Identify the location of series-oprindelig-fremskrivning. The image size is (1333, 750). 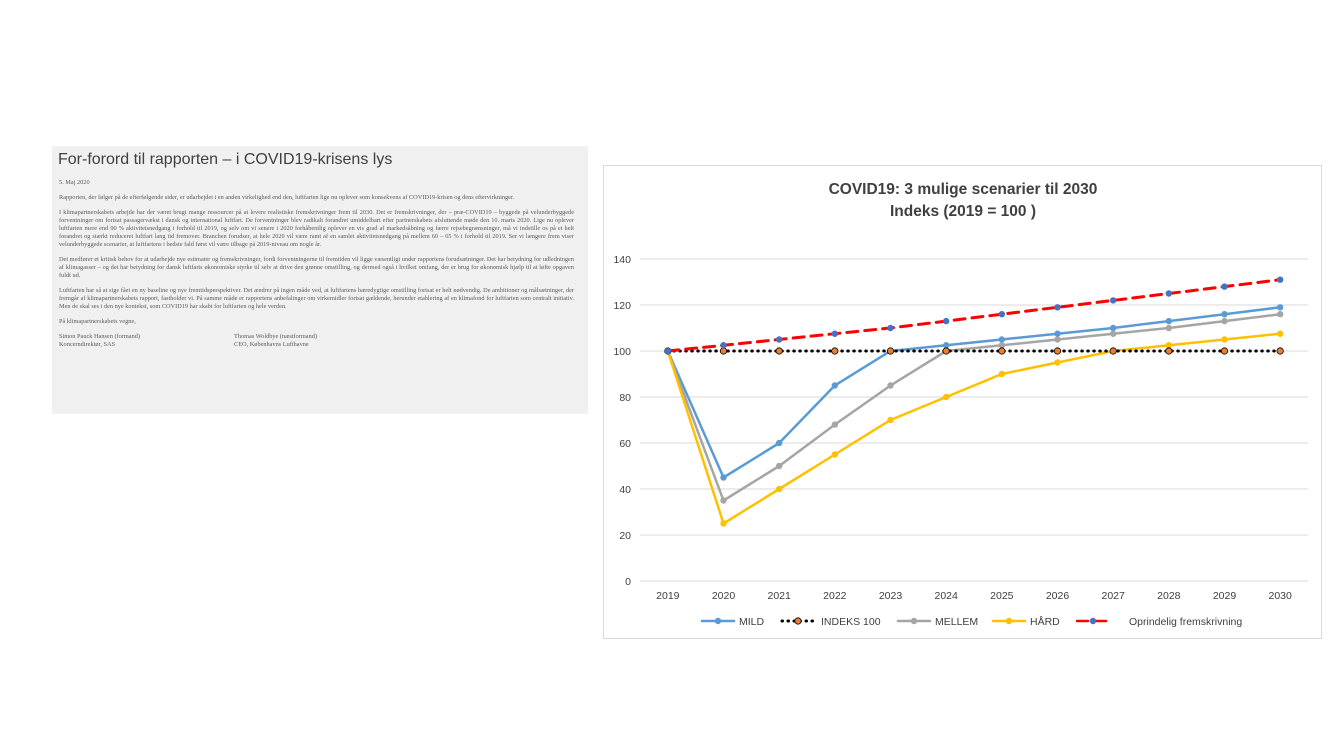
(974, 315).